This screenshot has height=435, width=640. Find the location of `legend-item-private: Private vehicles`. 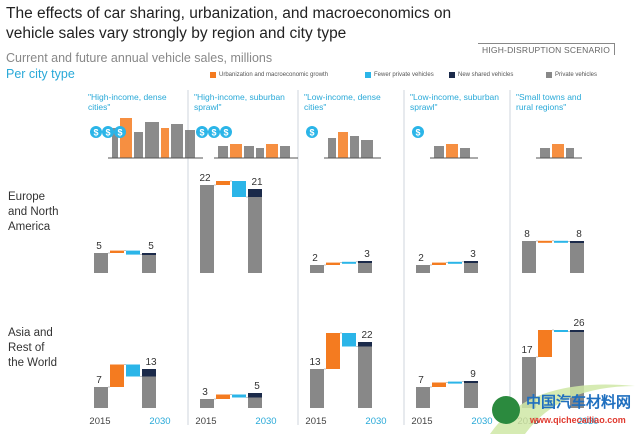

legend-item-private: Private vehicles is located at coordinates (571, 75).